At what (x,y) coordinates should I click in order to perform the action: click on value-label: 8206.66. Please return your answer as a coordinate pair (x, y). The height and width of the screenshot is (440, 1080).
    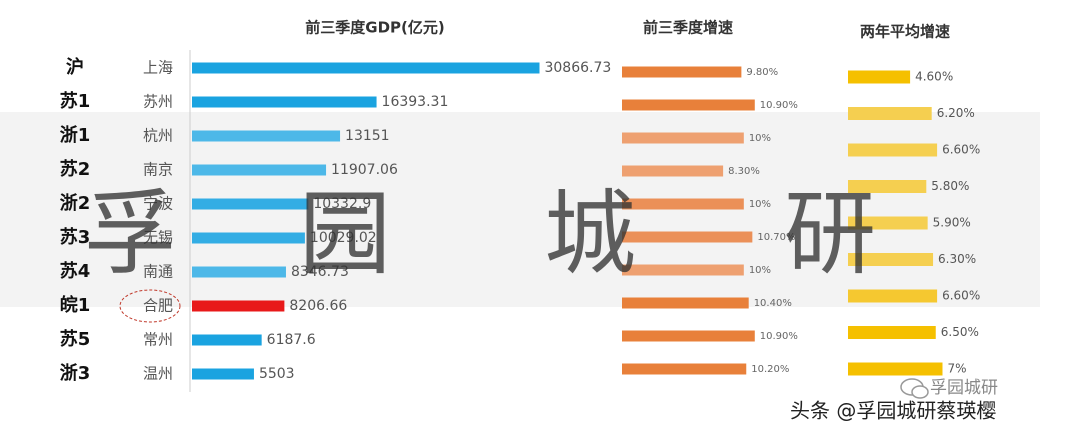
    Looking at the image, I should click on (318, 306).